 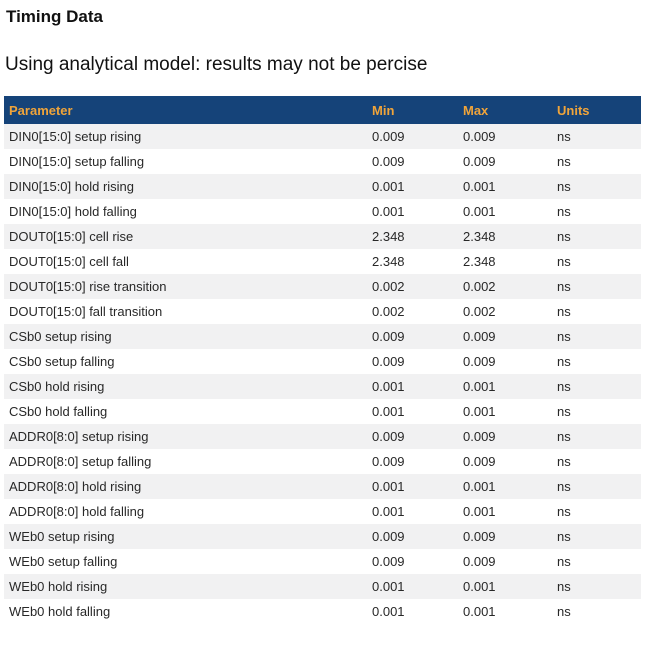 What do you see at coordinates (322, 187) in the screenshot?
I see `table-row: DIN0[15:0] hold rising 0.001 0.001 ns` at bounding box center [322, 187].